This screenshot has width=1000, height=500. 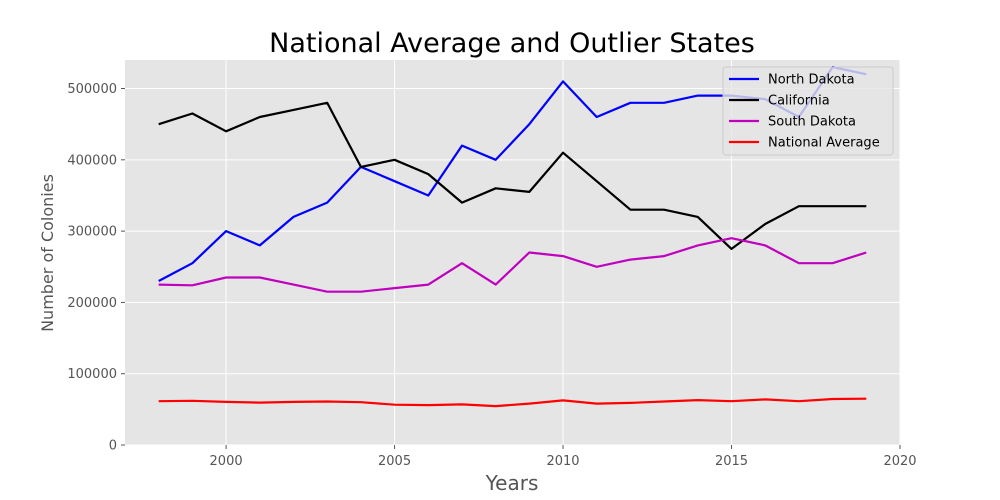 I want to click on x-axis-label: Years, so click(x=512, y=483).